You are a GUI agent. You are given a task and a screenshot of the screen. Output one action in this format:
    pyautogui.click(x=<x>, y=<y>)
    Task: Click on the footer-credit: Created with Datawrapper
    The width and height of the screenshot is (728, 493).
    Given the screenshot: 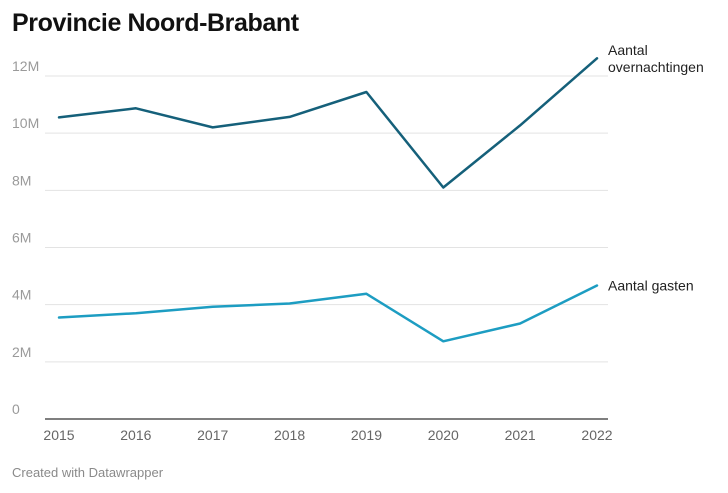 What is the action you would take?
    pyautogui.click(x=88, y=472)
    